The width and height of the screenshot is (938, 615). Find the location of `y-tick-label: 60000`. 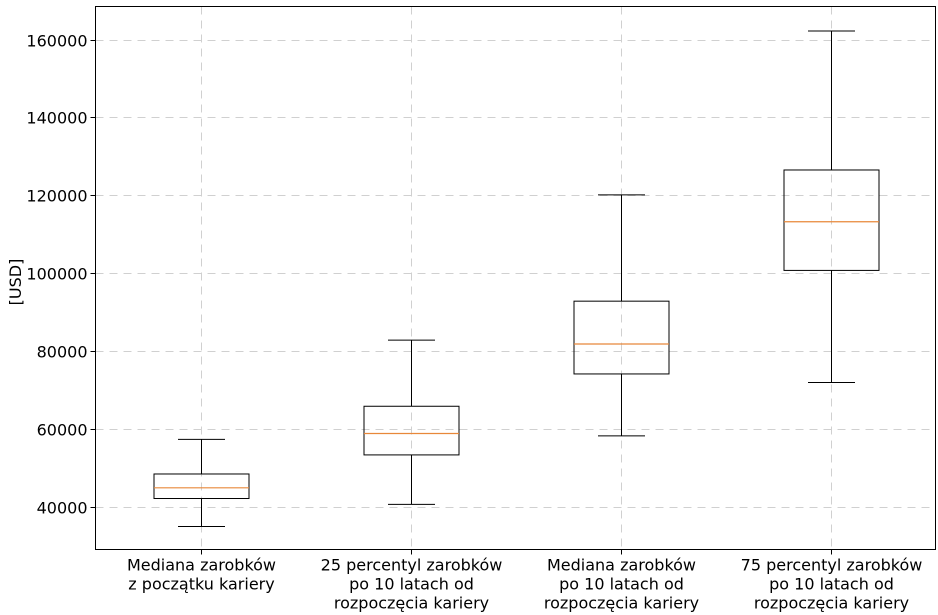

y-tick-label: 60000 is located at coordinates (62, 430).